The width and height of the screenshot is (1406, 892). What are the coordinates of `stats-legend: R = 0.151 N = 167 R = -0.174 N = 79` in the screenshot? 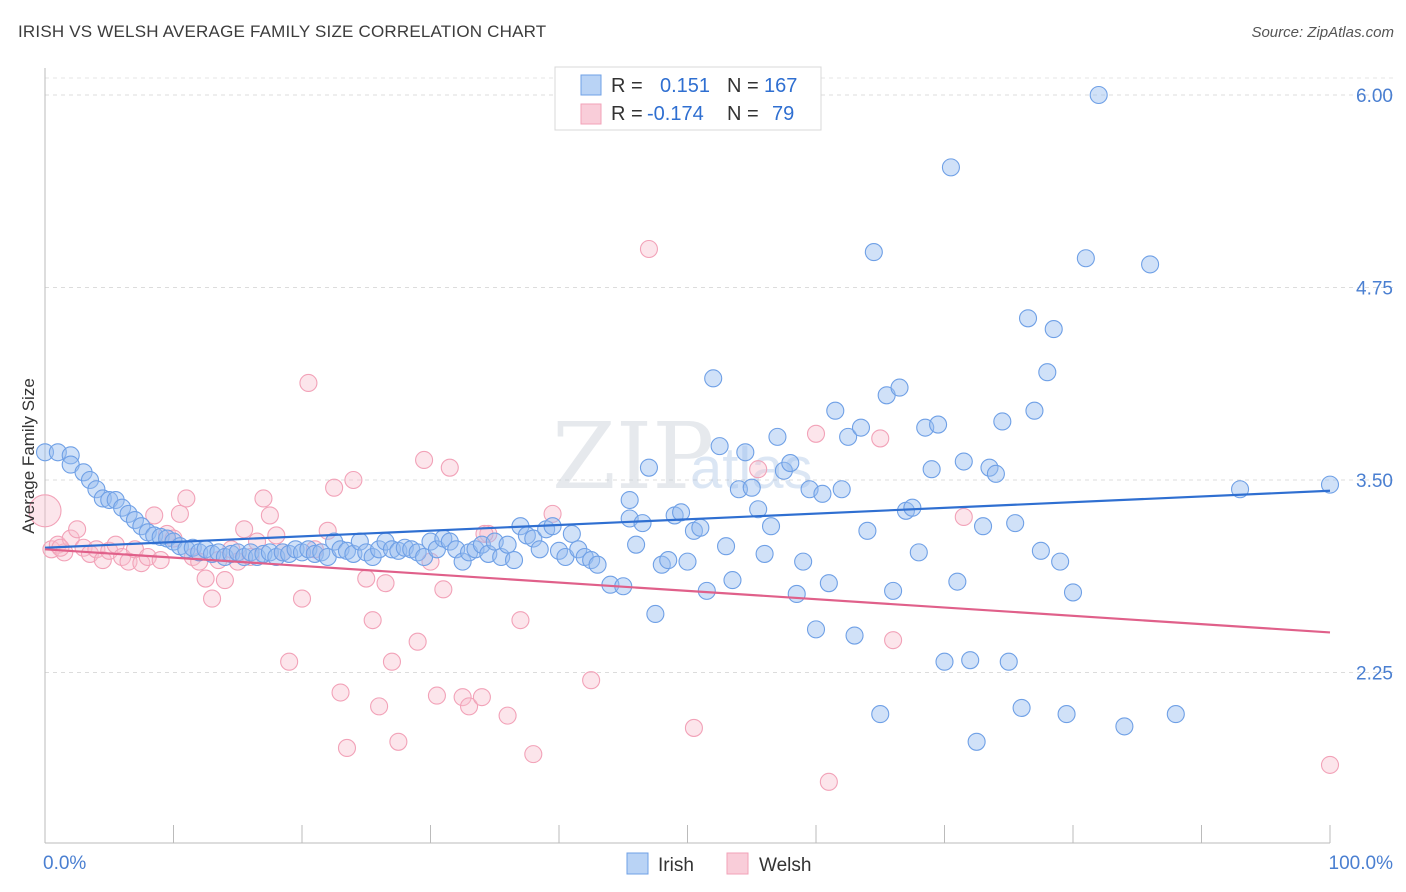 It's located at (688, 98).